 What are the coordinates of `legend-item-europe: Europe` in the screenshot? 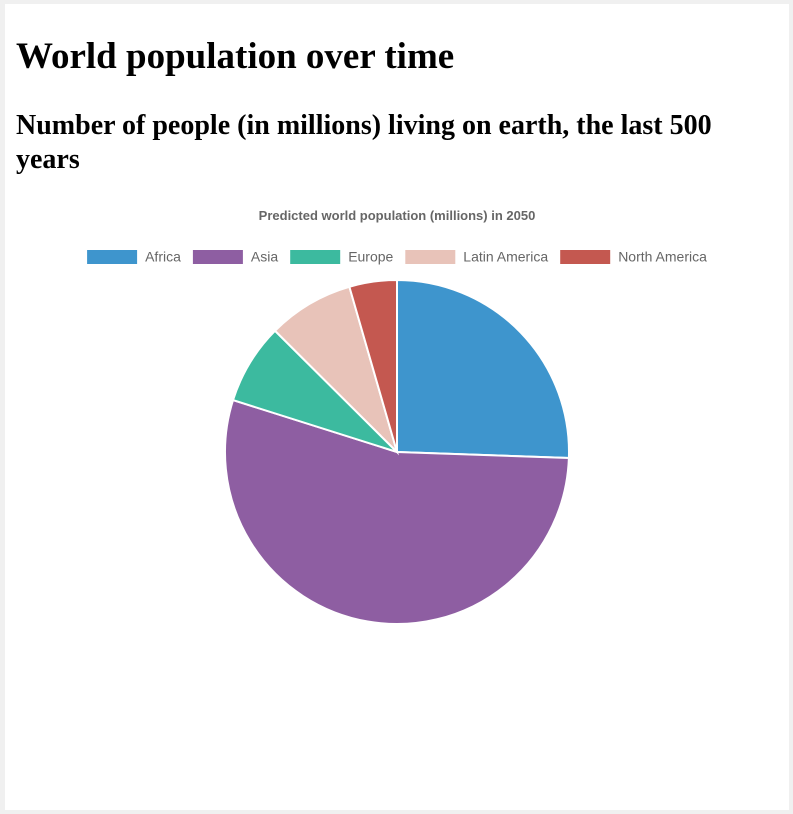 It's located at (342, 257).